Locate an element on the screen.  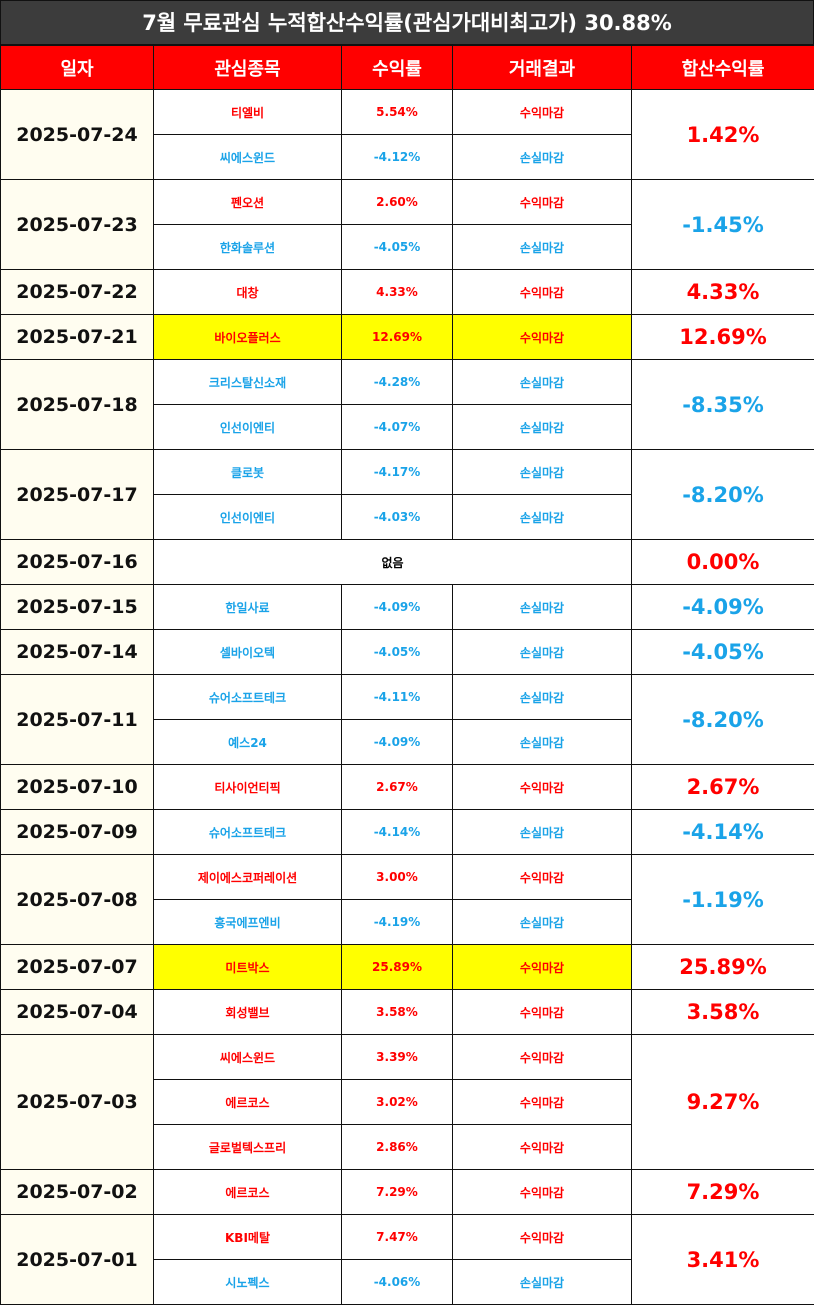
total-return-cell: 7.29% is located at coordinates (722, 1192).